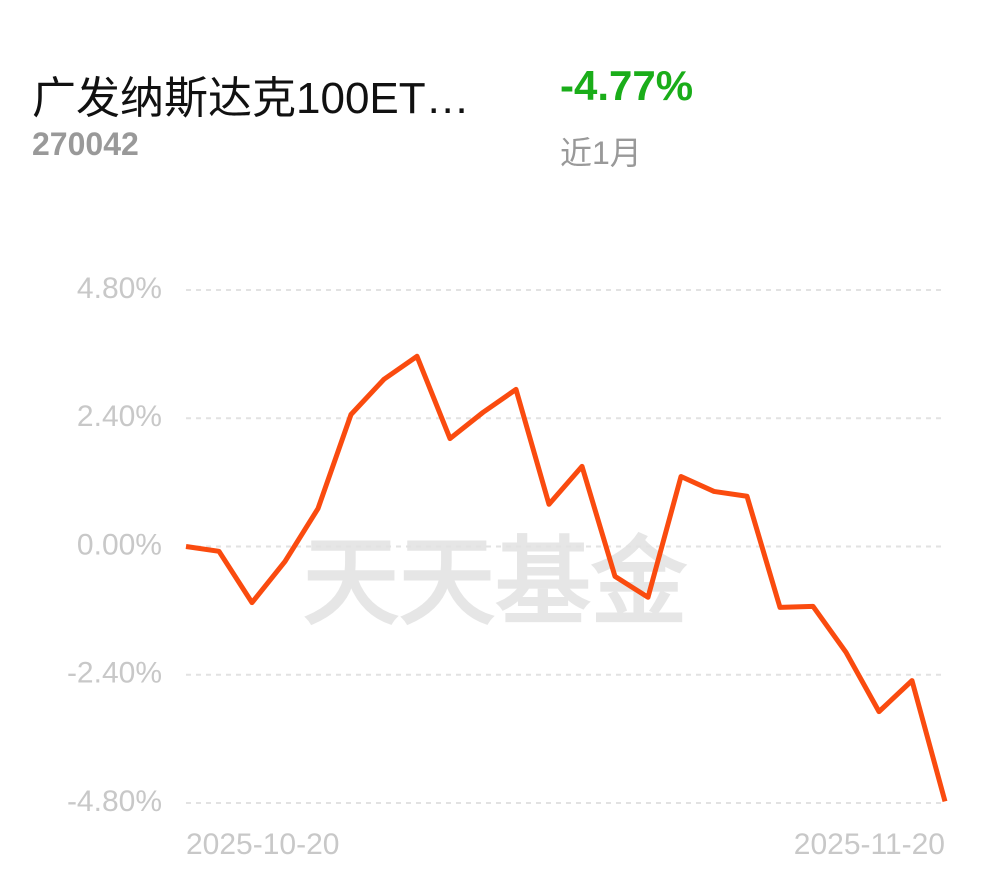 The height and width of the screenshot is (878, 990). What do you see at coordinates (119, 544) in the screenshot?
I see `y-tick-label: 0.00%` at bounding box center [119, 544].